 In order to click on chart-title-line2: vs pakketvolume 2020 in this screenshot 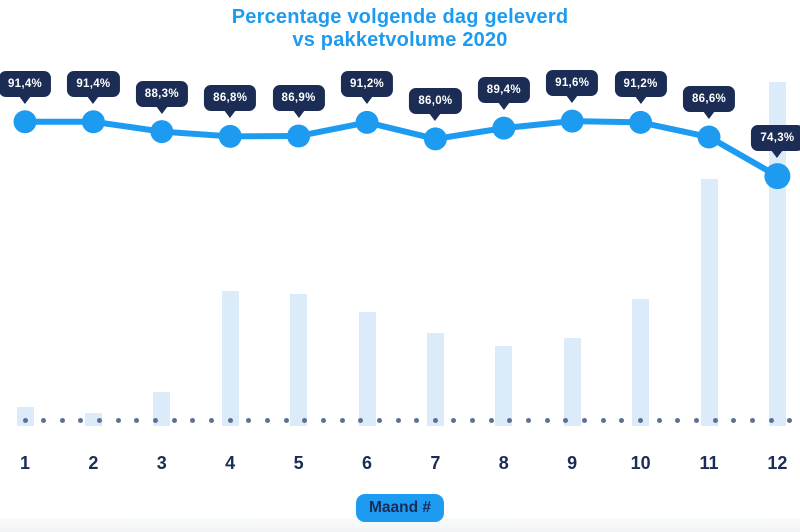, I will do `click(400, 40)`.